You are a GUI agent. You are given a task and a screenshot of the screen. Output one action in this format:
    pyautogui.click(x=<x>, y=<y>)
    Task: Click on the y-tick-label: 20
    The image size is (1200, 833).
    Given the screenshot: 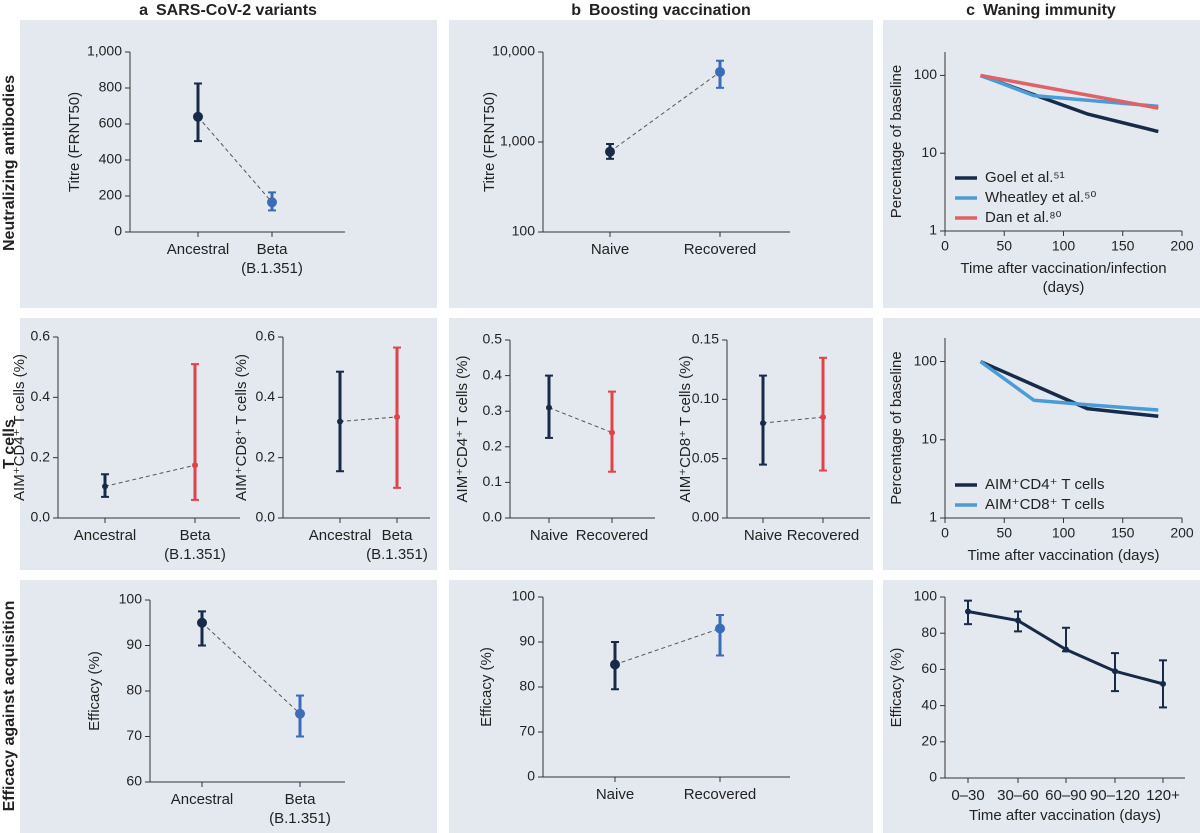 What is the action you would take?
    pyautogui.click(x=929, y=741)
    